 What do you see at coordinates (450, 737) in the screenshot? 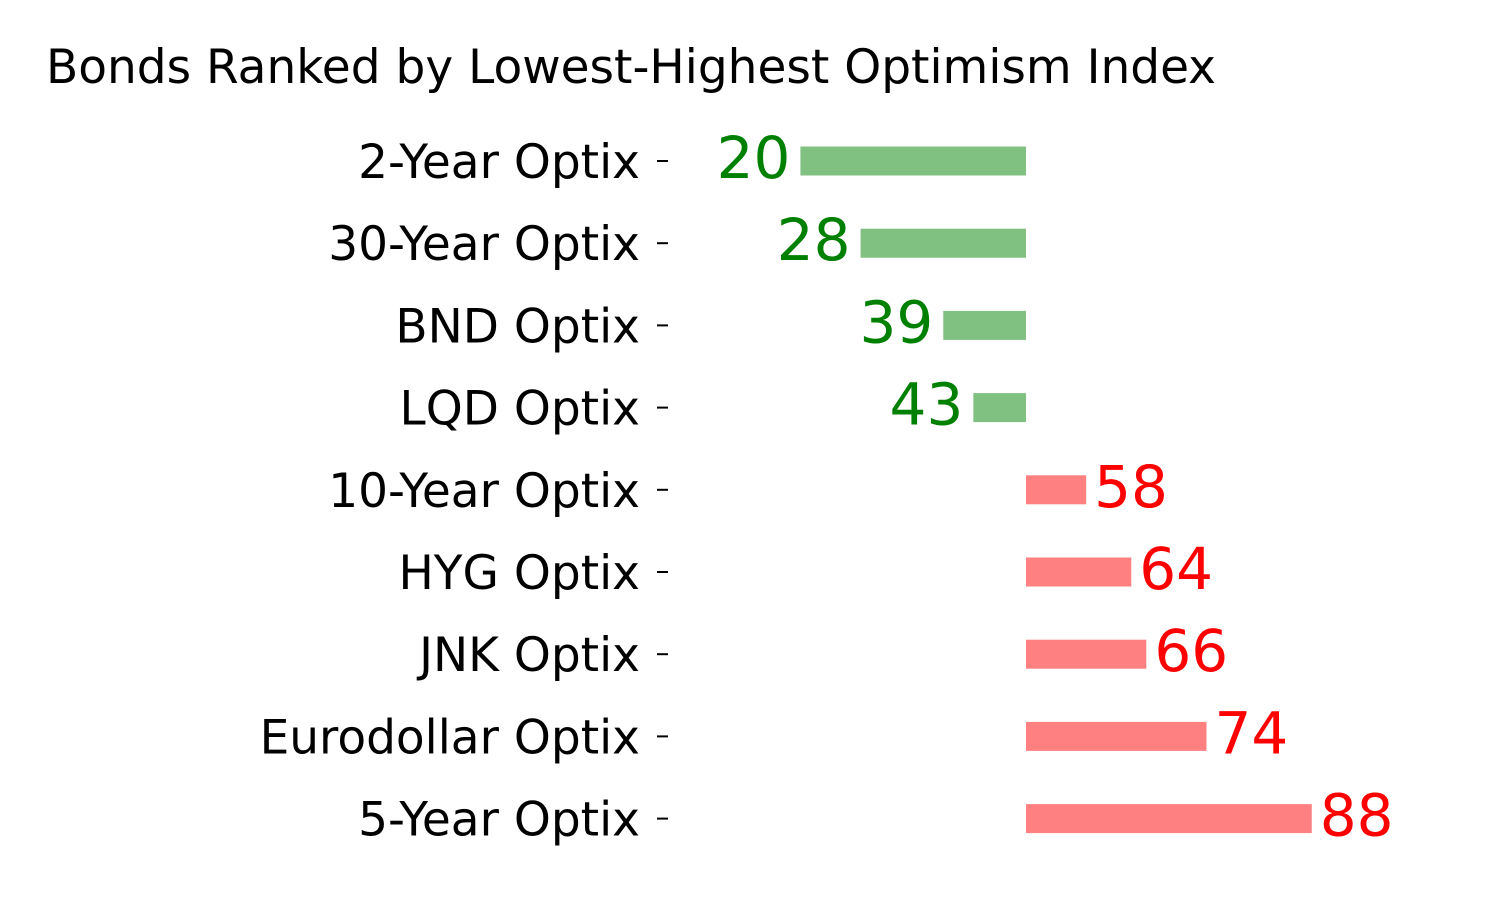
I see `category-label: Eurodollar Optix` at bounding box center [450, 737].